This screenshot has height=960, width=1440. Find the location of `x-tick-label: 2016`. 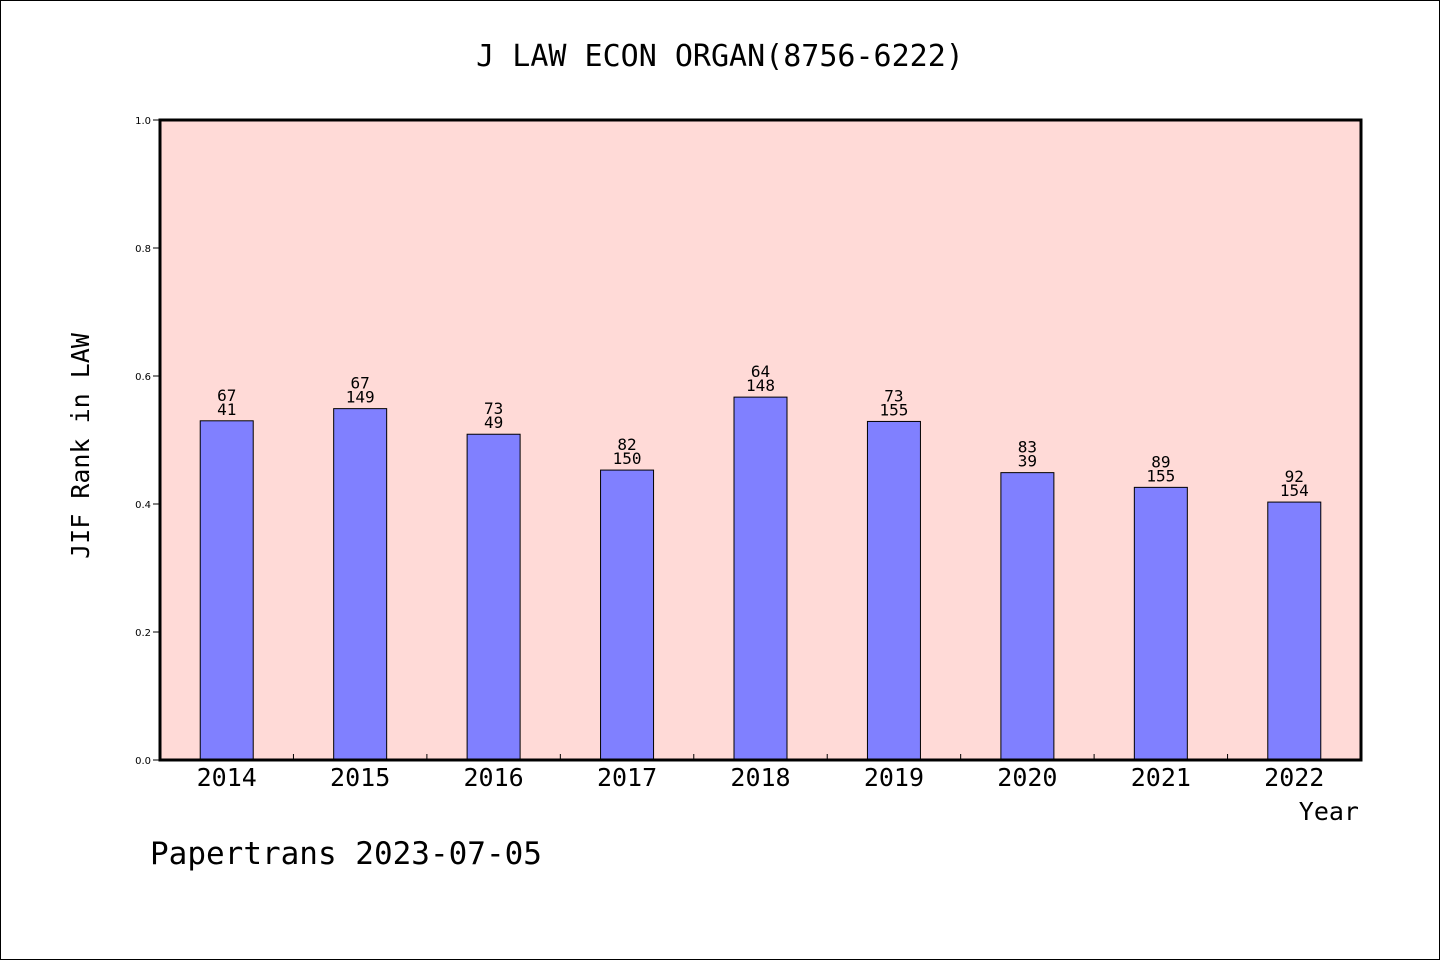

x-tick-label: 2016 is located at coordinates (494, 777).